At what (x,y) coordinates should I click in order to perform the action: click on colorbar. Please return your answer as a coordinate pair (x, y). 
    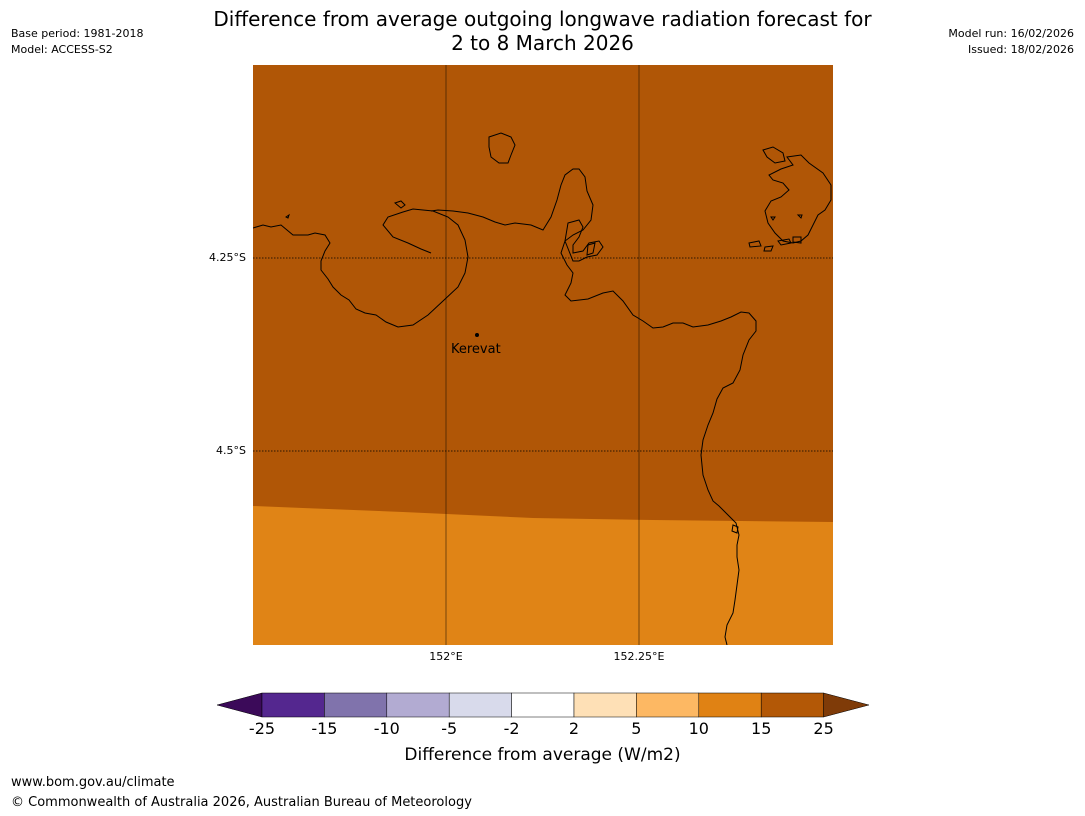
    Looking at the image, I should click on (543, 705).